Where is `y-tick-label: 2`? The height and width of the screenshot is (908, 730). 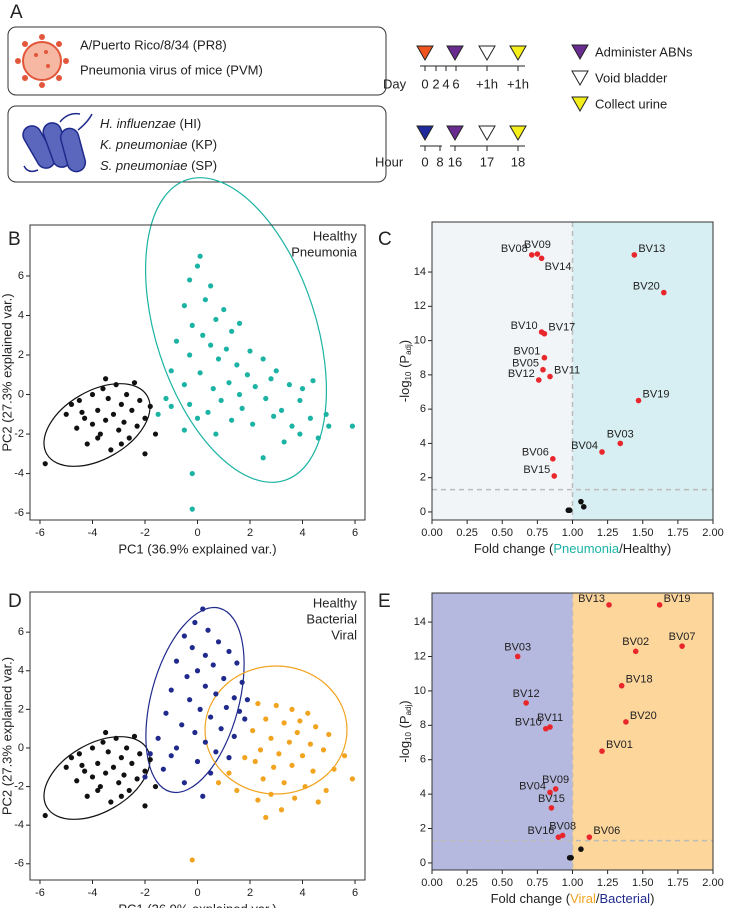
y-tick-label: 2 is located at coordinates (21, 355).